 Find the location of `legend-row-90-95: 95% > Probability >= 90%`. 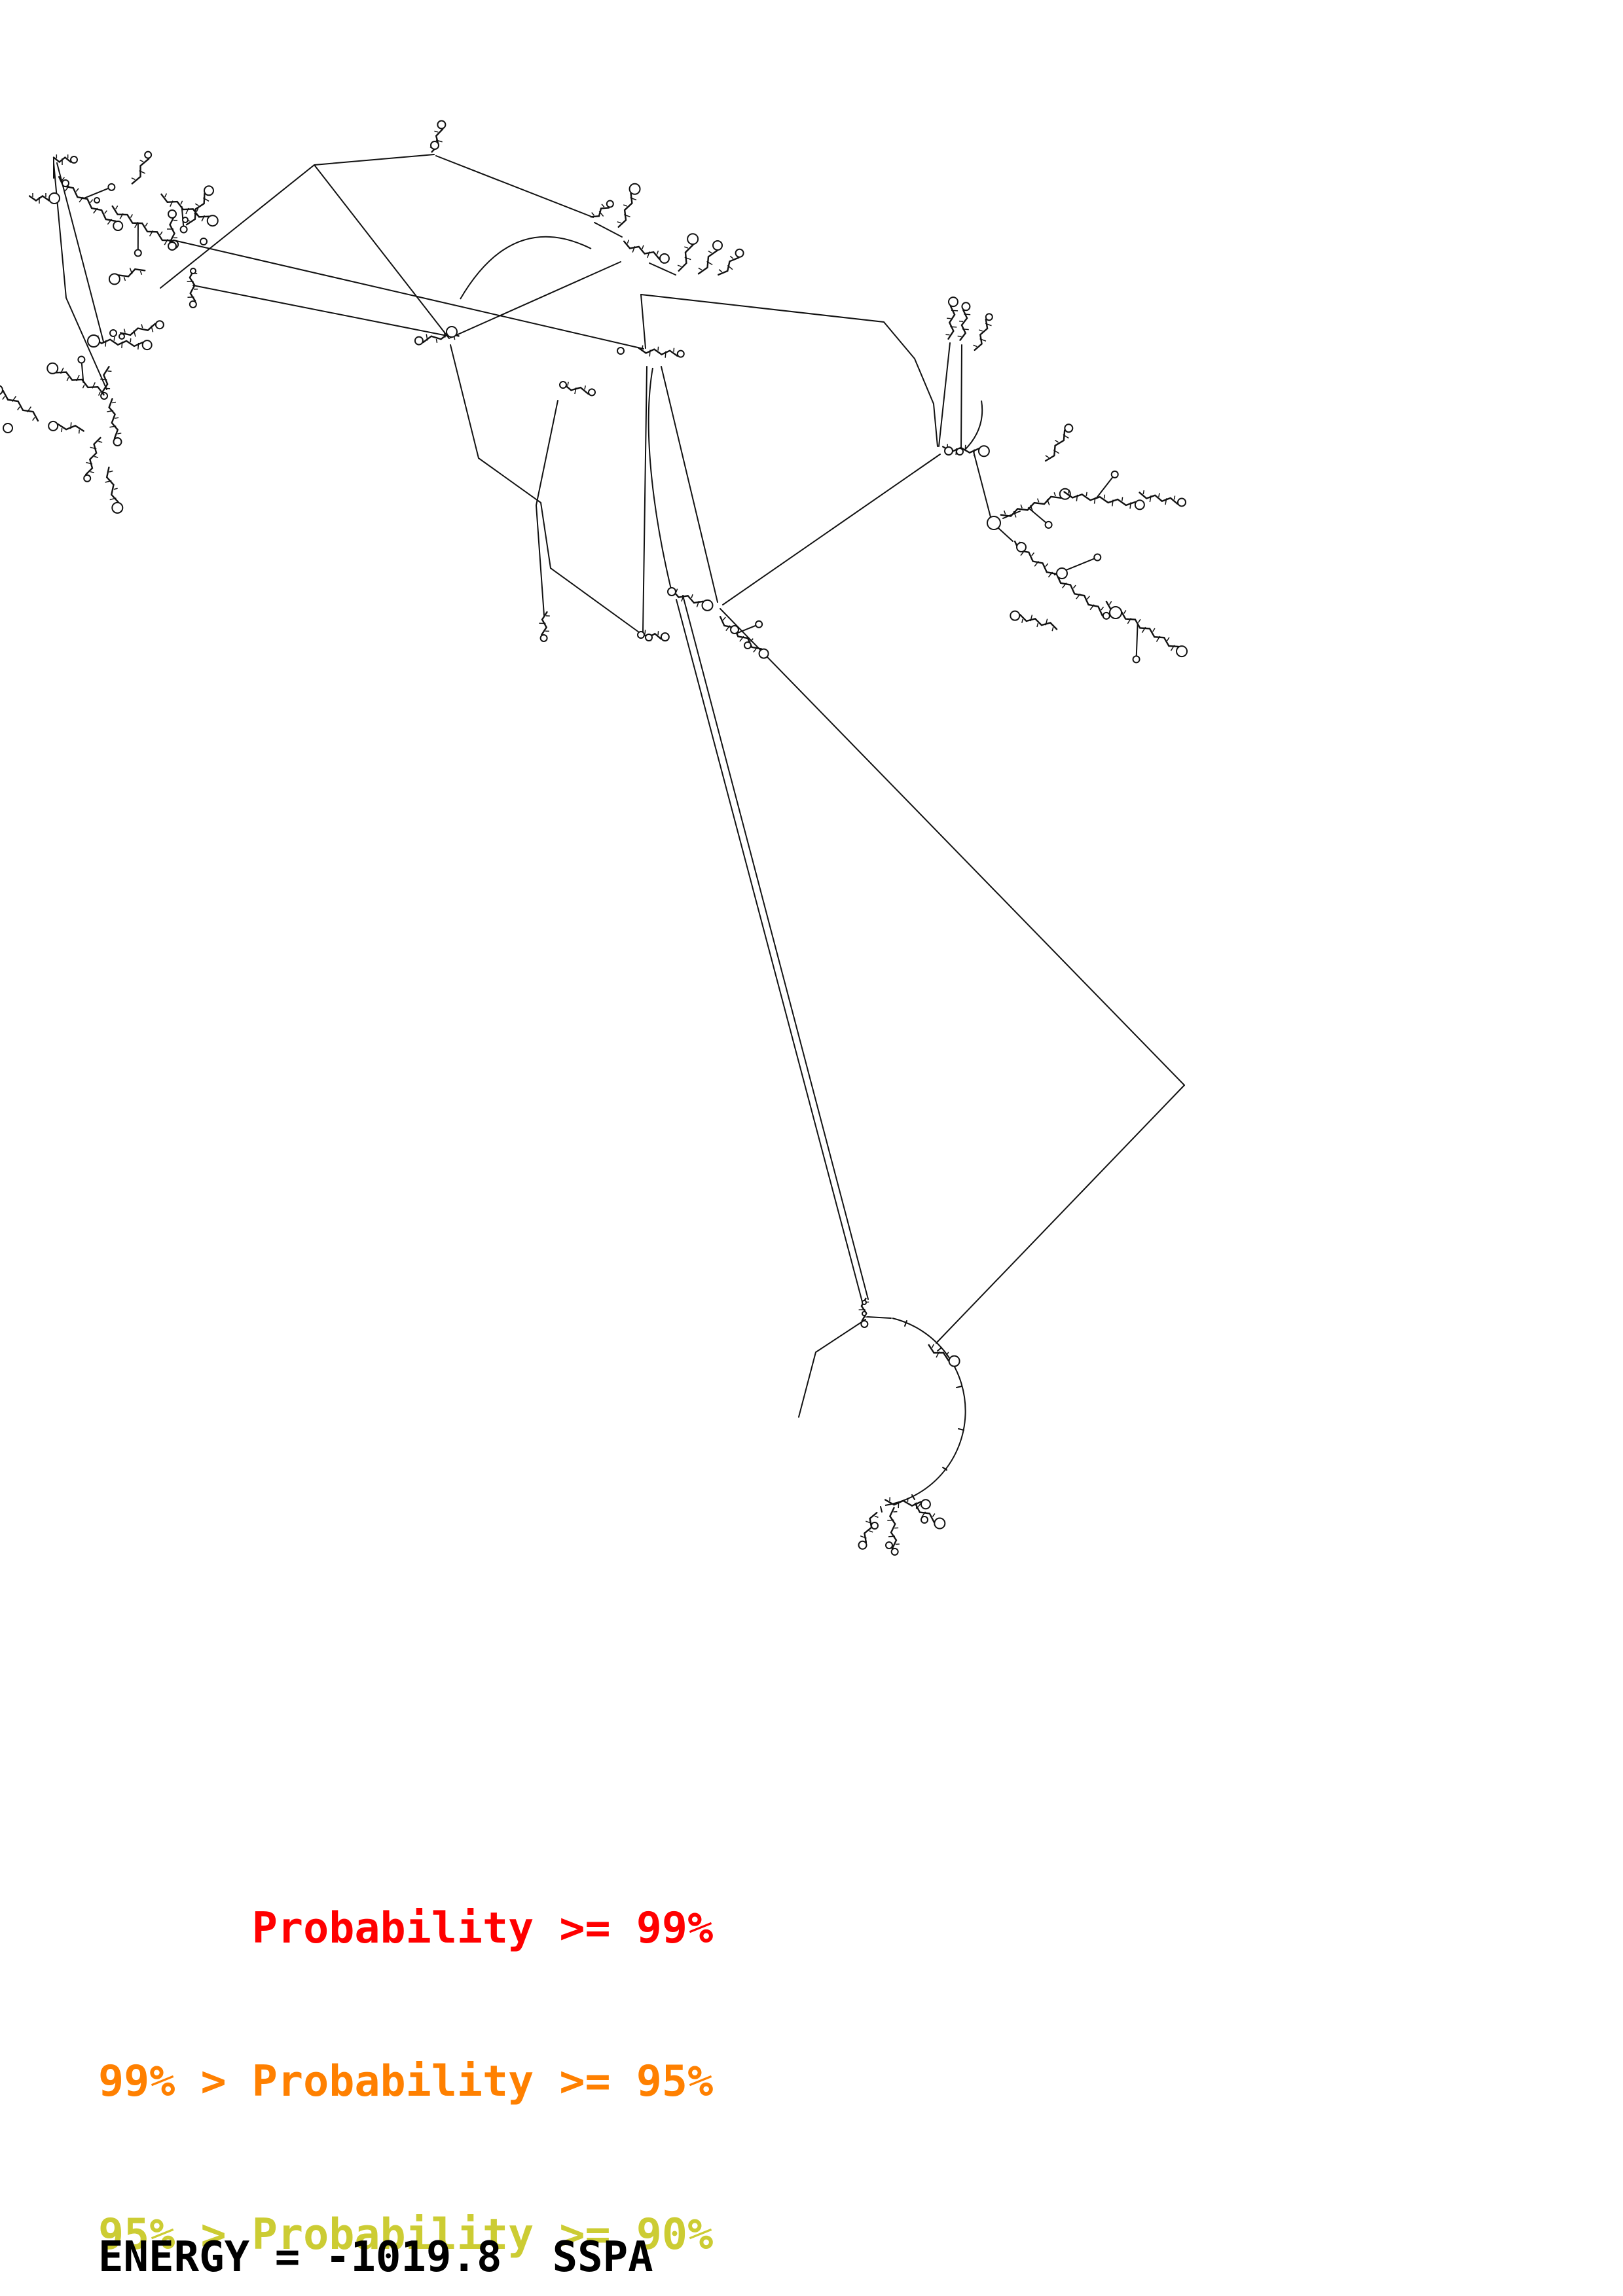

legend-row-90-95: 95% > Probability >= 90% is located at coordinates (406, 2234).